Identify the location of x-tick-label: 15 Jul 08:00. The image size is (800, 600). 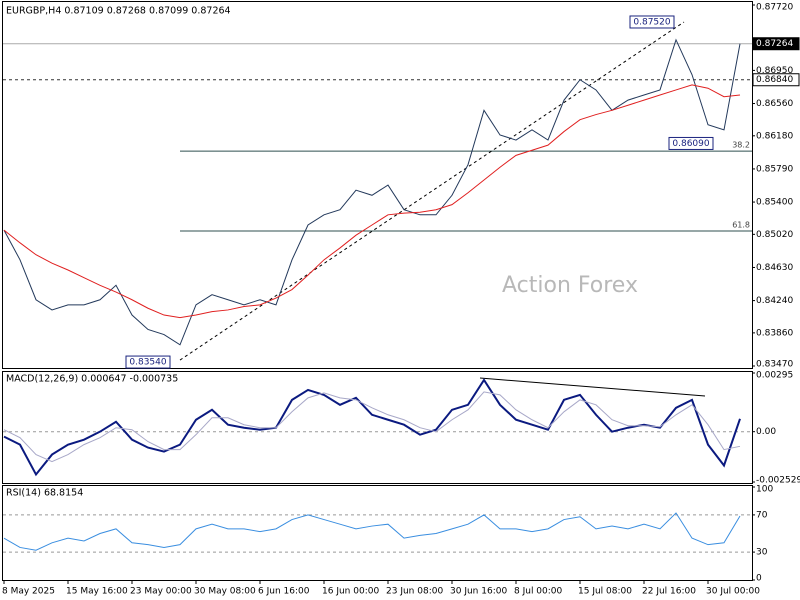
(605, 592).